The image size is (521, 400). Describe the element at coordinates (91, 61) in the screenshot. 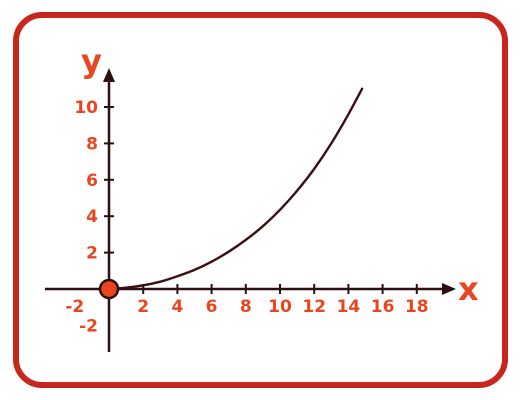

I see `y-axis-label: y` at that location.